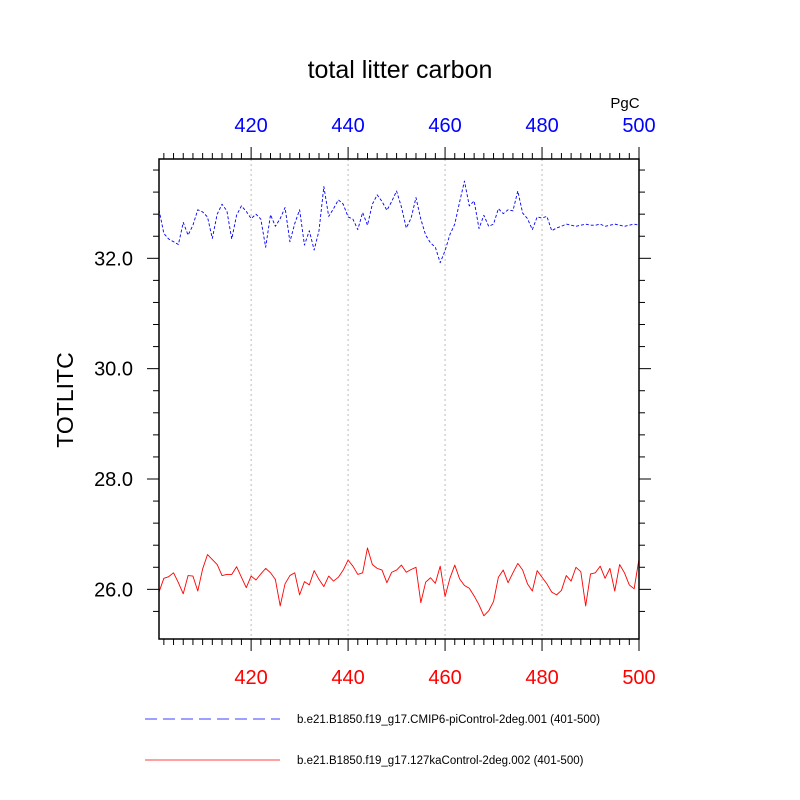 This screenshot has height=800, width=800. Describe the element at coordinates (347, 678) in the screenshot. I see `x-tick-label-bottom: 440` at that location.